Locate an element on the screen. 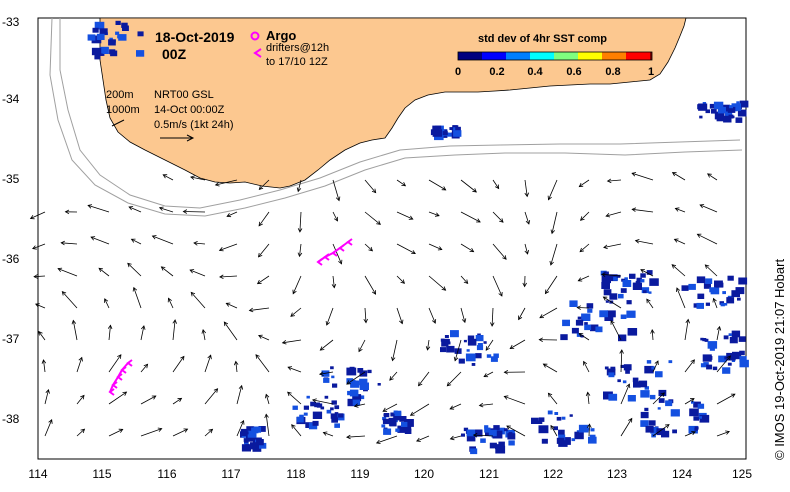 Image resolution: width=790 pixels, height=492 pixels. x-tick-label: 119 is located at coordinates (360, 474).